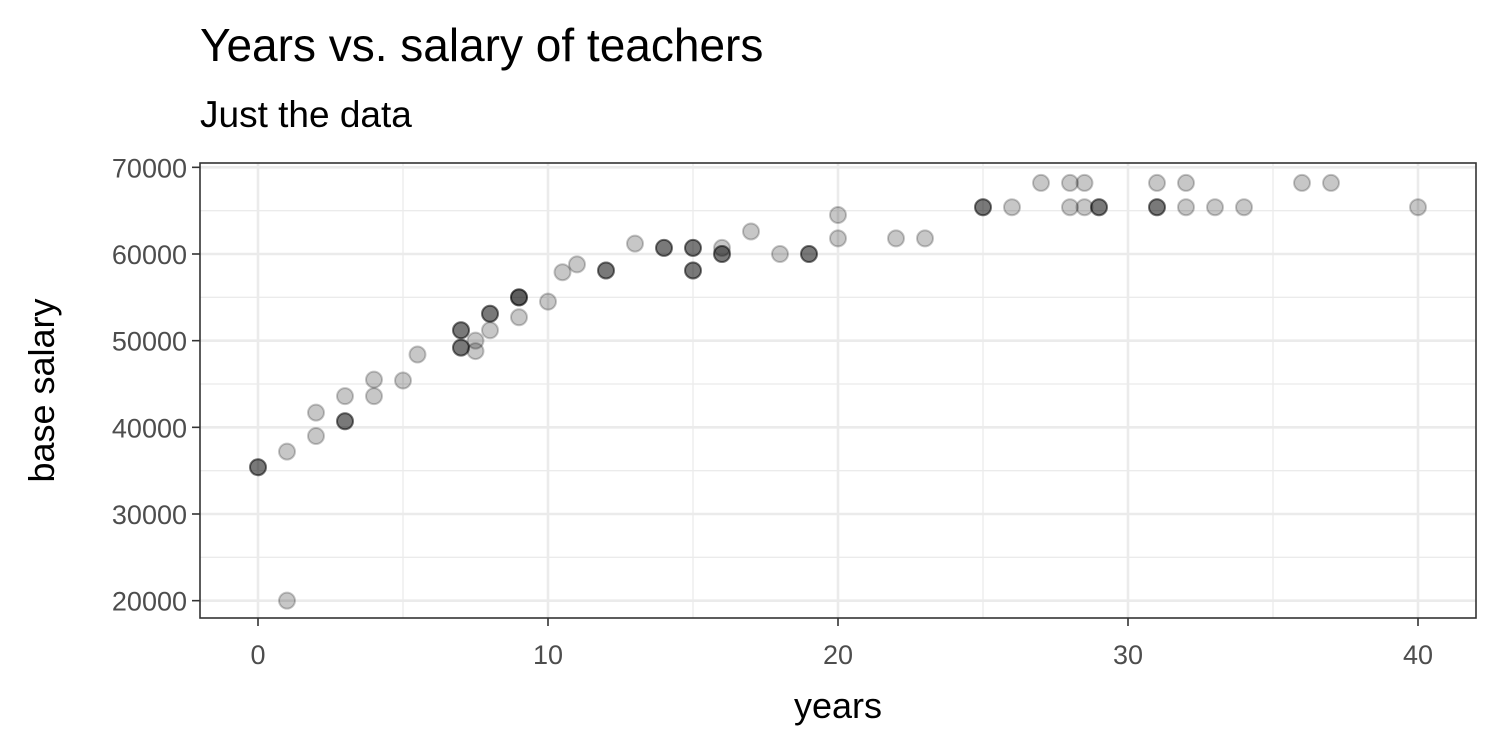  What do you see at coordinates (1418, 655) in the screenshot?
I see `x-tick-label: 40` at bounding box center [1418, 655].